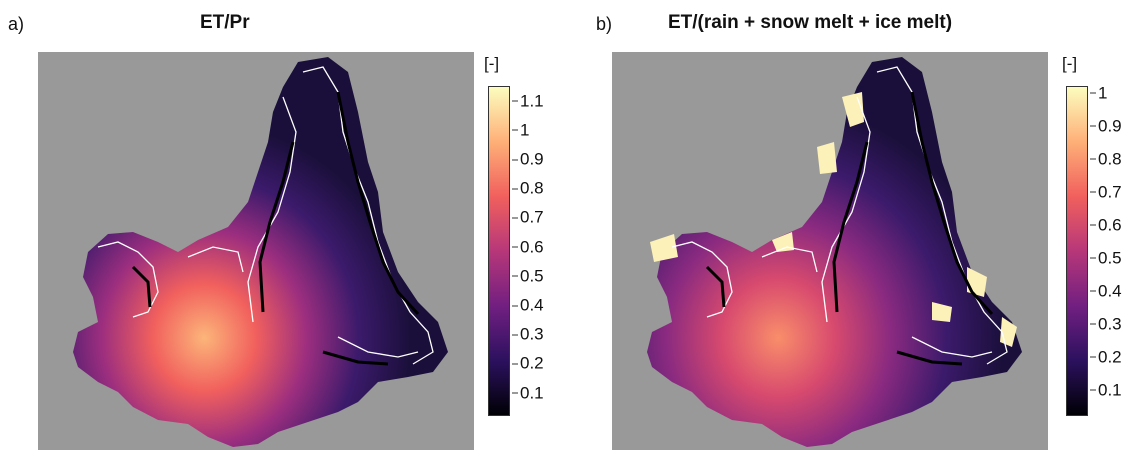  What do you see at coordinates (1077, 251) in the screenshot?
I see `colorbar-b` at bounding box center [1077, 251].